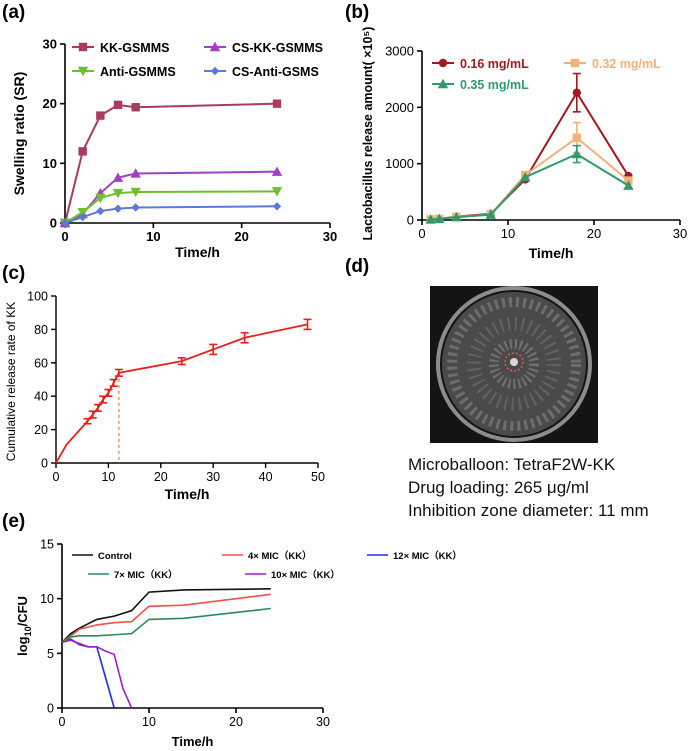 The height and width of the screenshot is (751, 688). I want to click on series-line-Anti-GSMMS, so click(171, 207).